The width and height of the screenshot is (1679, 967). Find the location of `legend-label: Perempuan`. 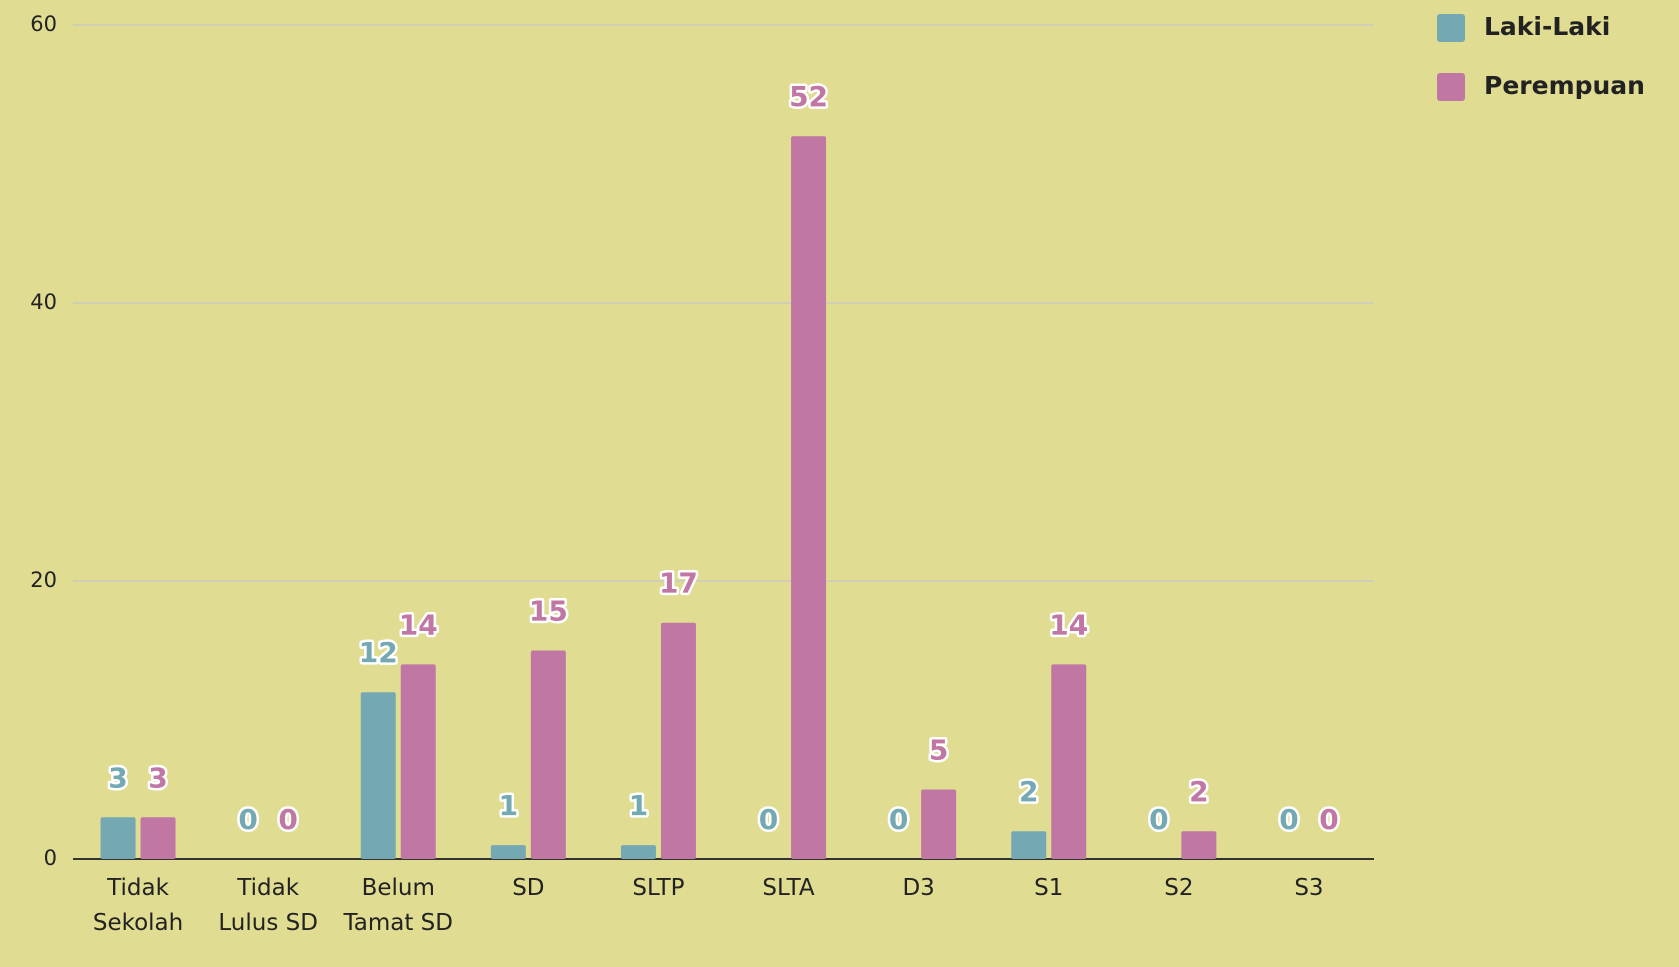

legend-label: Perempuan is located at coordinates (1564, 85).